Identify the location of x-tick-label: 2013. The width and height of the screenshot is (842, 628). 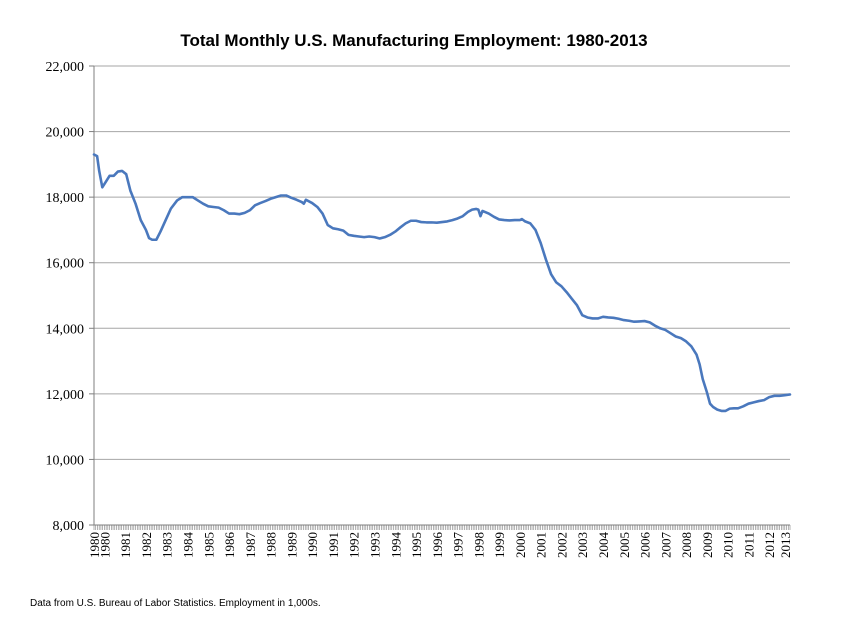
(785, 545).